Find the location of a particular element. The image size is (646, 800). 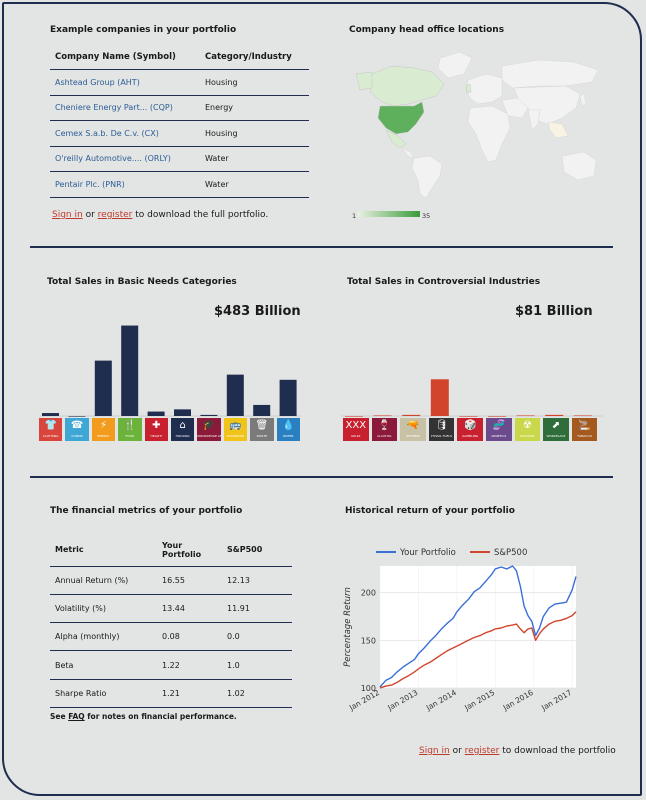

icon-glyph: 🍴 is located at coordinates (130, 425).